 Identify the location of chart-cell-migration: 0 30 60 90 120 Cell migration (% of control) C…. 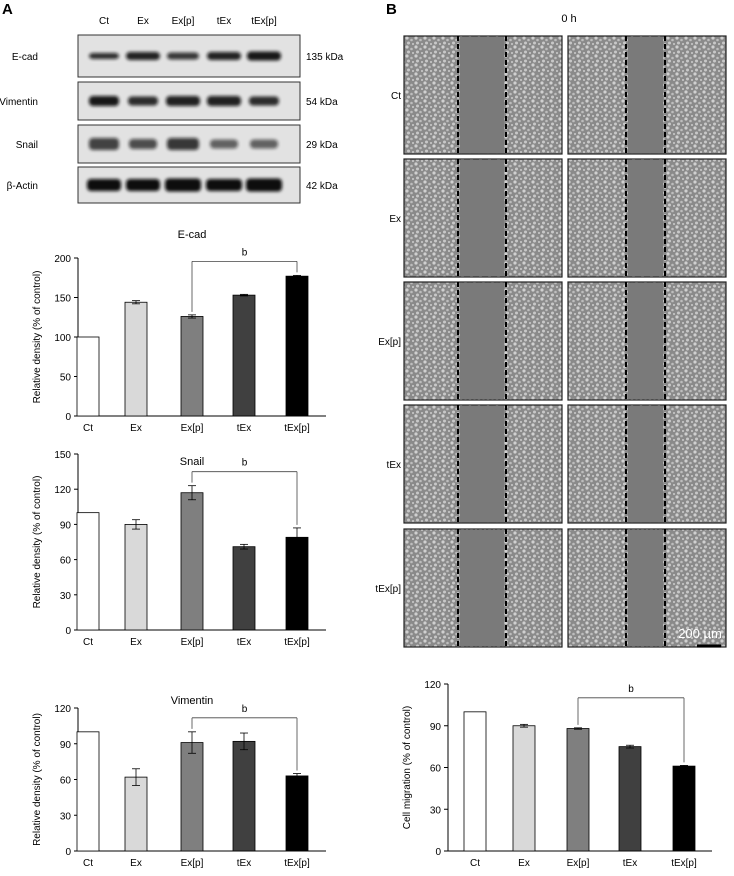
(557, 774).